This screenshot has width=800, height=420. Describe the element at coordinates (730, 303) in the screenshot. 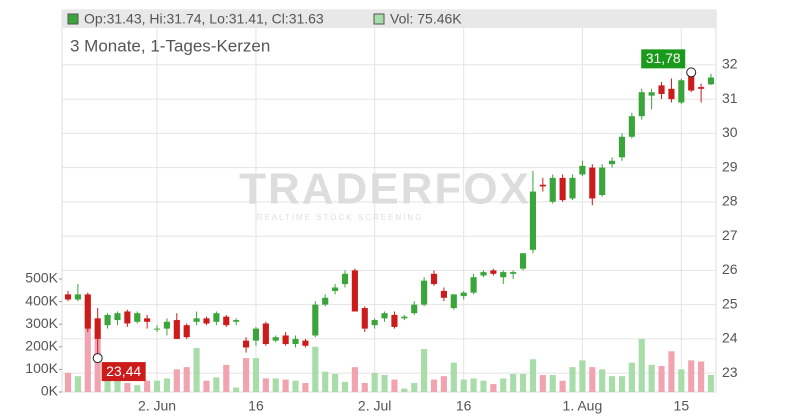

I see `y-tick-label: 25` at that location.